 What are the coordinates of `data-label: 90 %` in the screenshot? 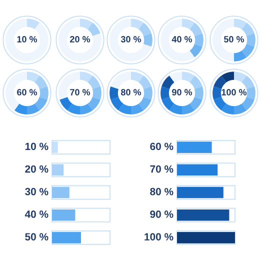 It's located at (162, 214).